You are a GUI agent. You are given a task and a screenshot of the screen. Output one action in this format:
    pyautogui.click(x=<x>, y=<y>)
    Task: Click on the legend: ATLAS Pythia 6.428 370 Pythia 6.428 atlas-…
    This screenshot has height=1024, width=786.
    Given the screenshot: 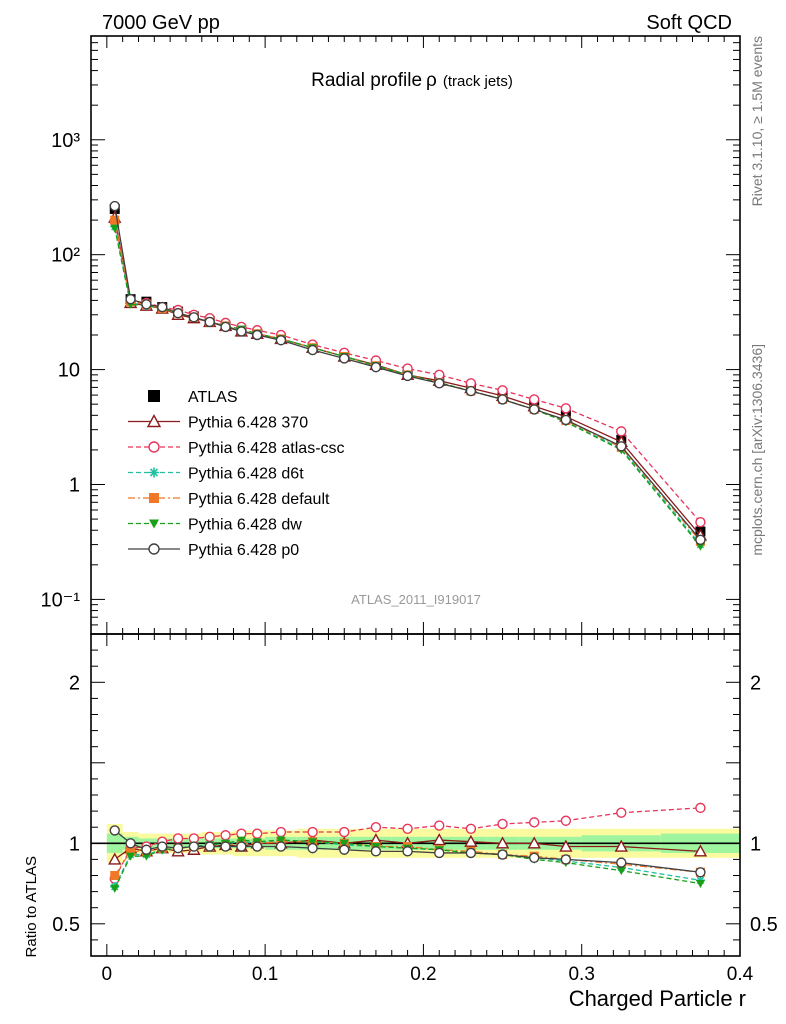 What is the action you would take?
    pyautogui.click(x=236, y=474)
    